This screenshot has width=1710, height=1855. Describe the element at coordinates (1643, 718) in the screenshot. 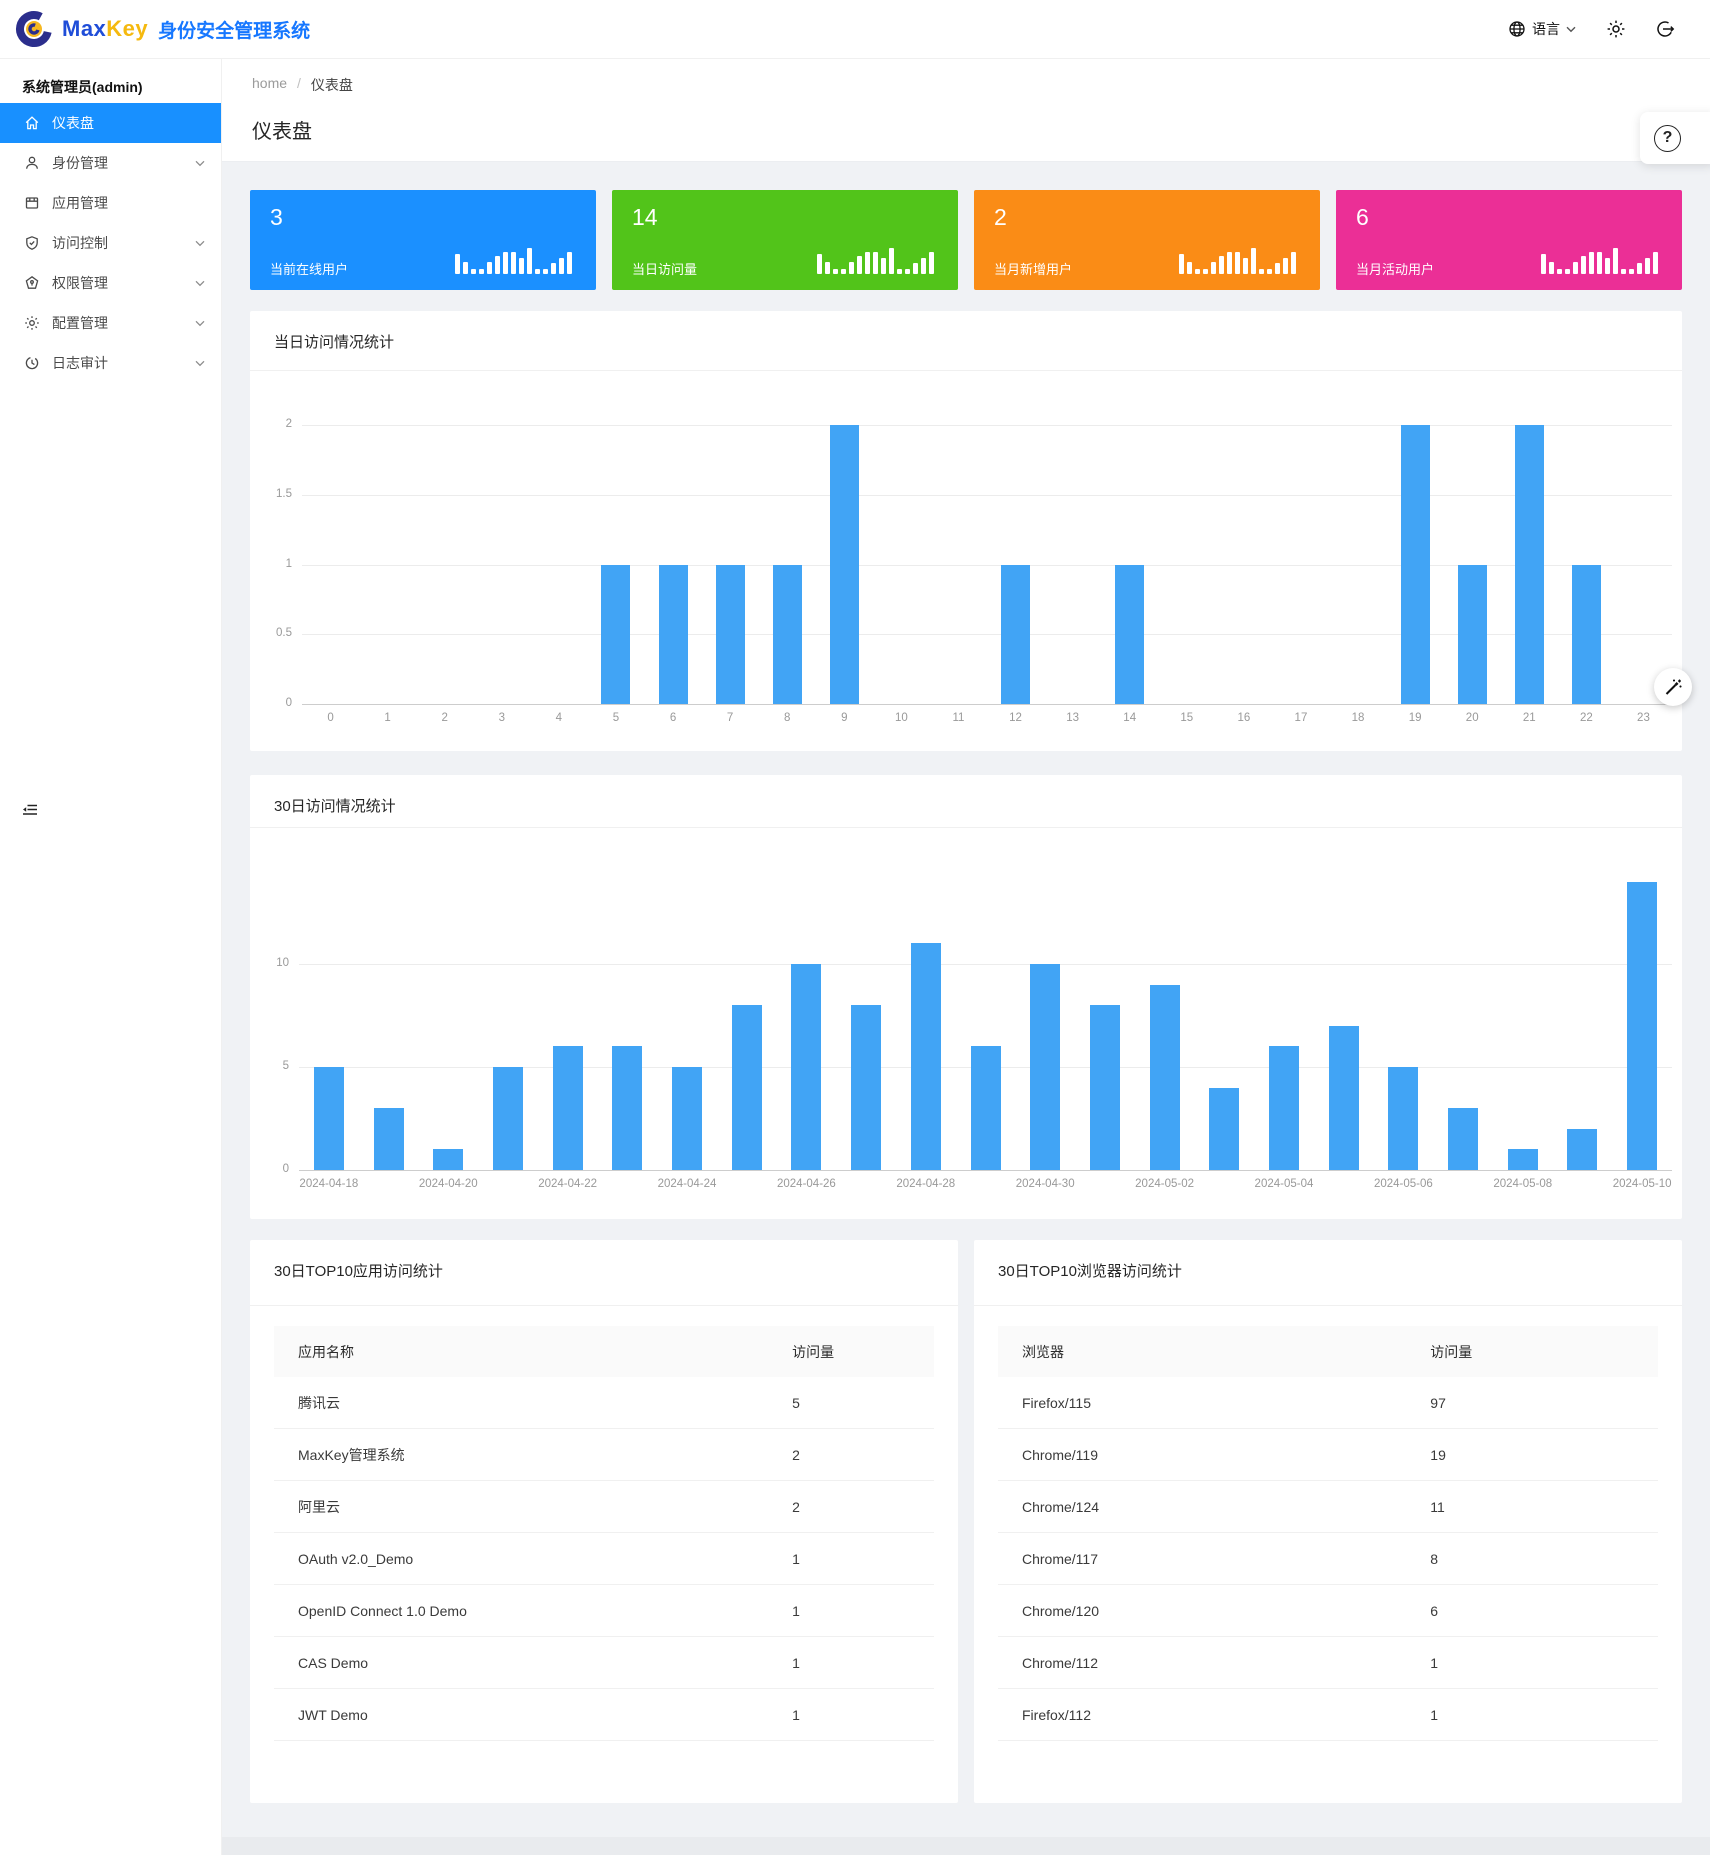

I see `x-axis-tick-label: 23` at that location.